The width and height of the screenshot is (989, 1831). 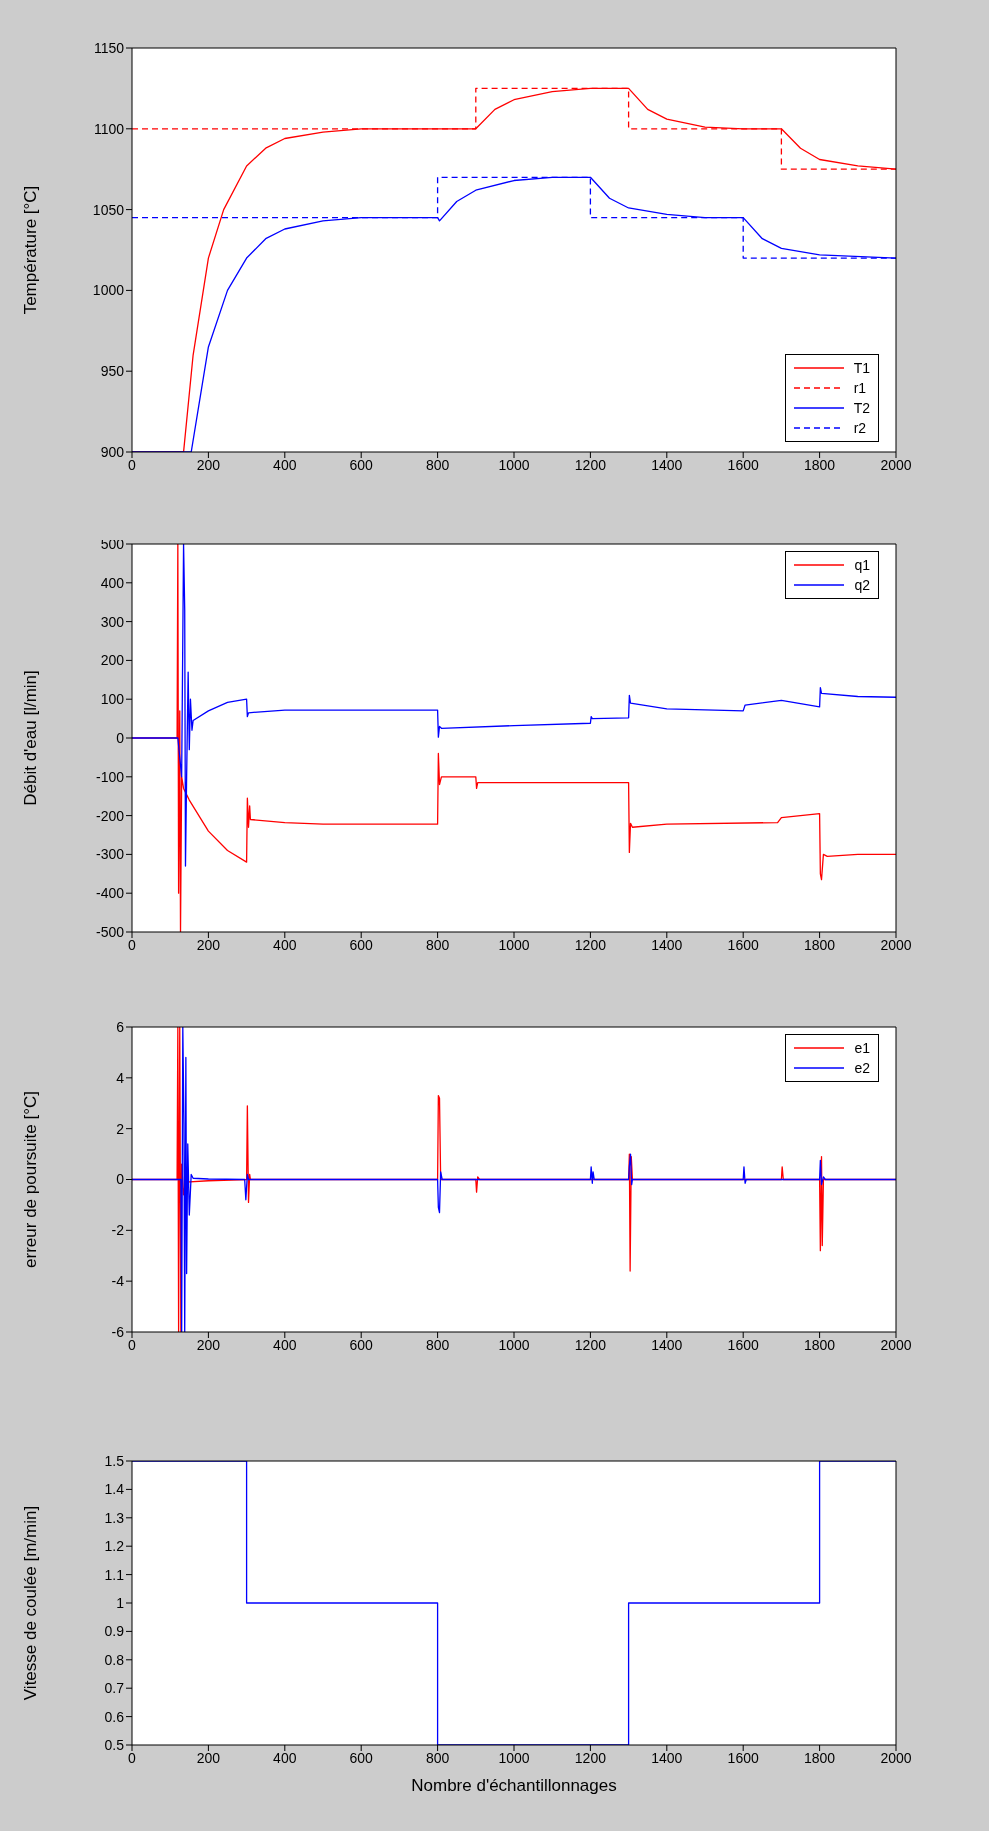 I want to click on y-tick-label: 4, so click(x=120, y=1077).